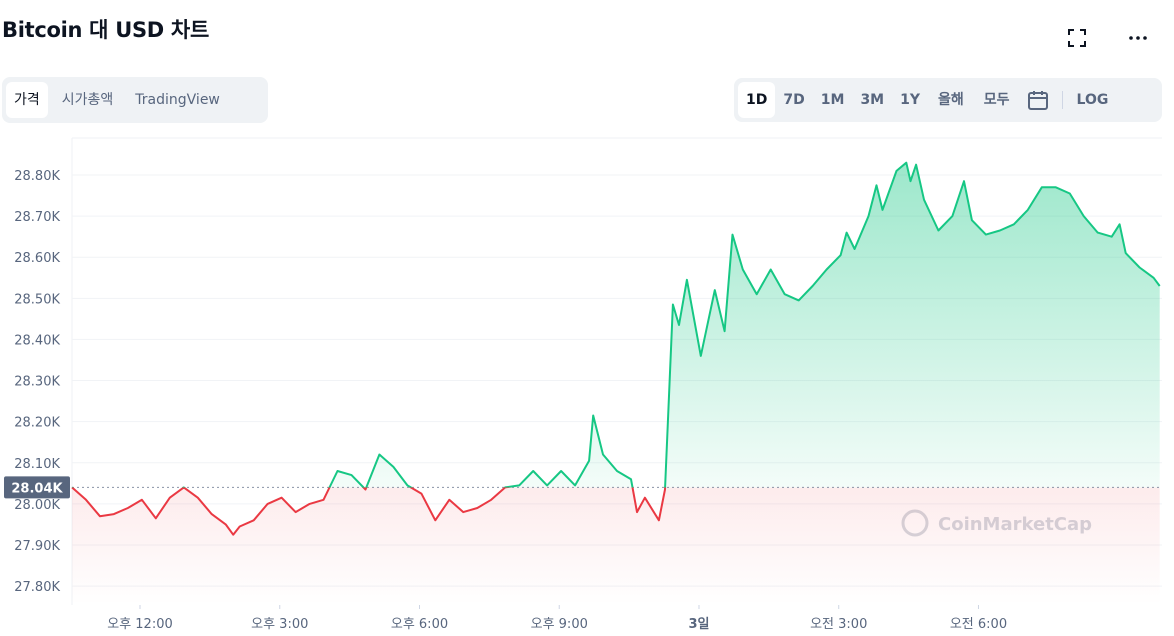 The image size is (1174, 636). Describe the element at coordinates (279, 624) in the screenshot. I see `x-tick-label: 오후 3:00` at that location.